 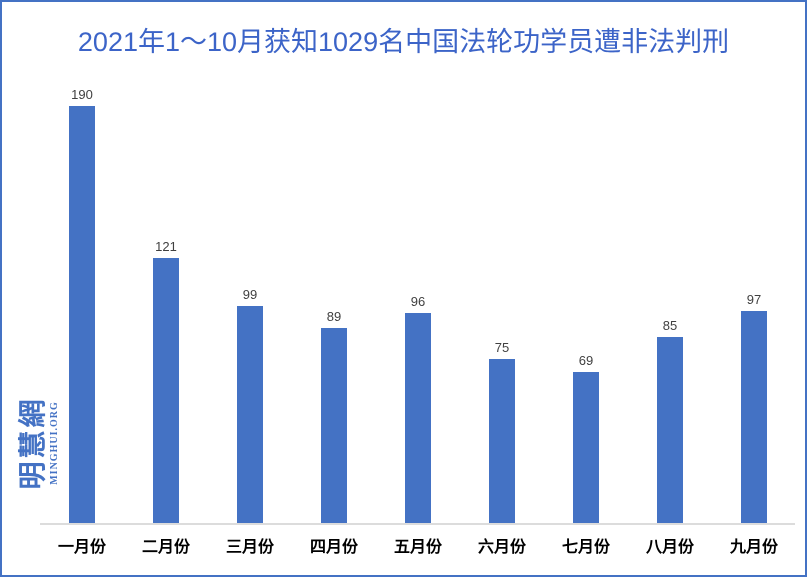 What do you see at coordinates (670, 325) in the screenshot?
I see `bar-value-label: 85` at bounding box center [670, 325].